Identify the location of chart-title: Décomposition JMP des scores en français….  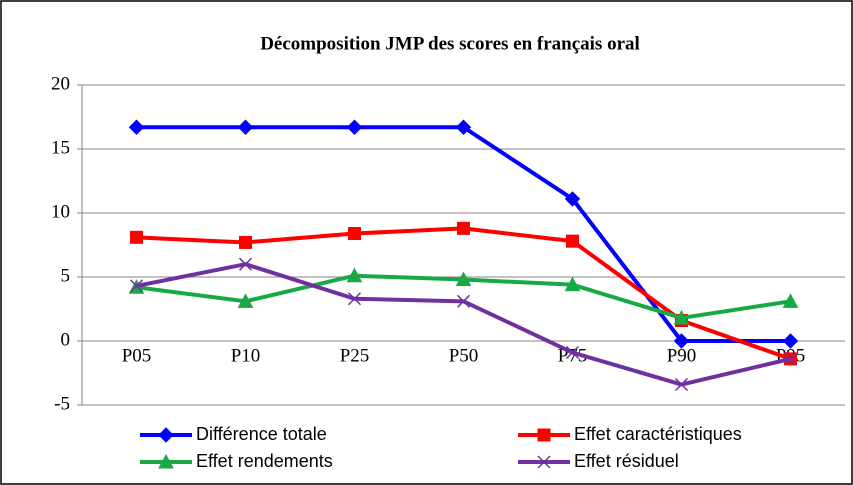
(450, 43).